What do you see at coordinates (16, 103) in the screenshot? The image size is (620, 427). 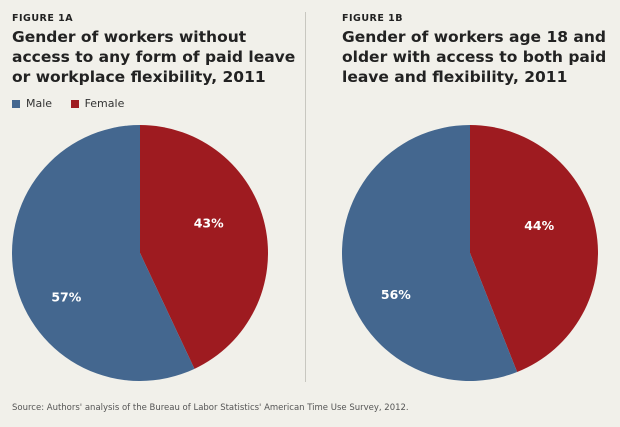 I see `legend-swatch-male` at bounding box center [16, 103].